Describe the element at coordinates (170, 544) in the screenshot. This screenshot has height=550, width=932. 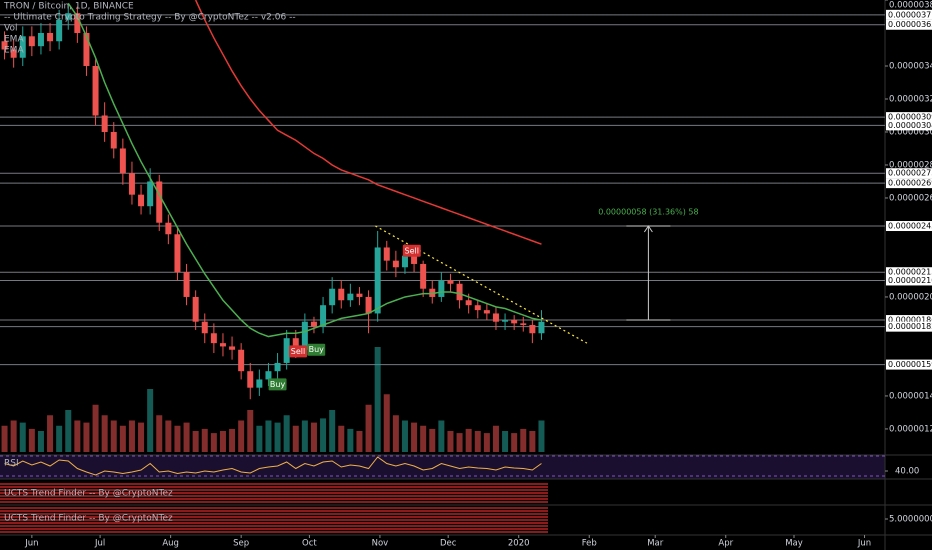
I see `x-tick-label: Aug` at that location.